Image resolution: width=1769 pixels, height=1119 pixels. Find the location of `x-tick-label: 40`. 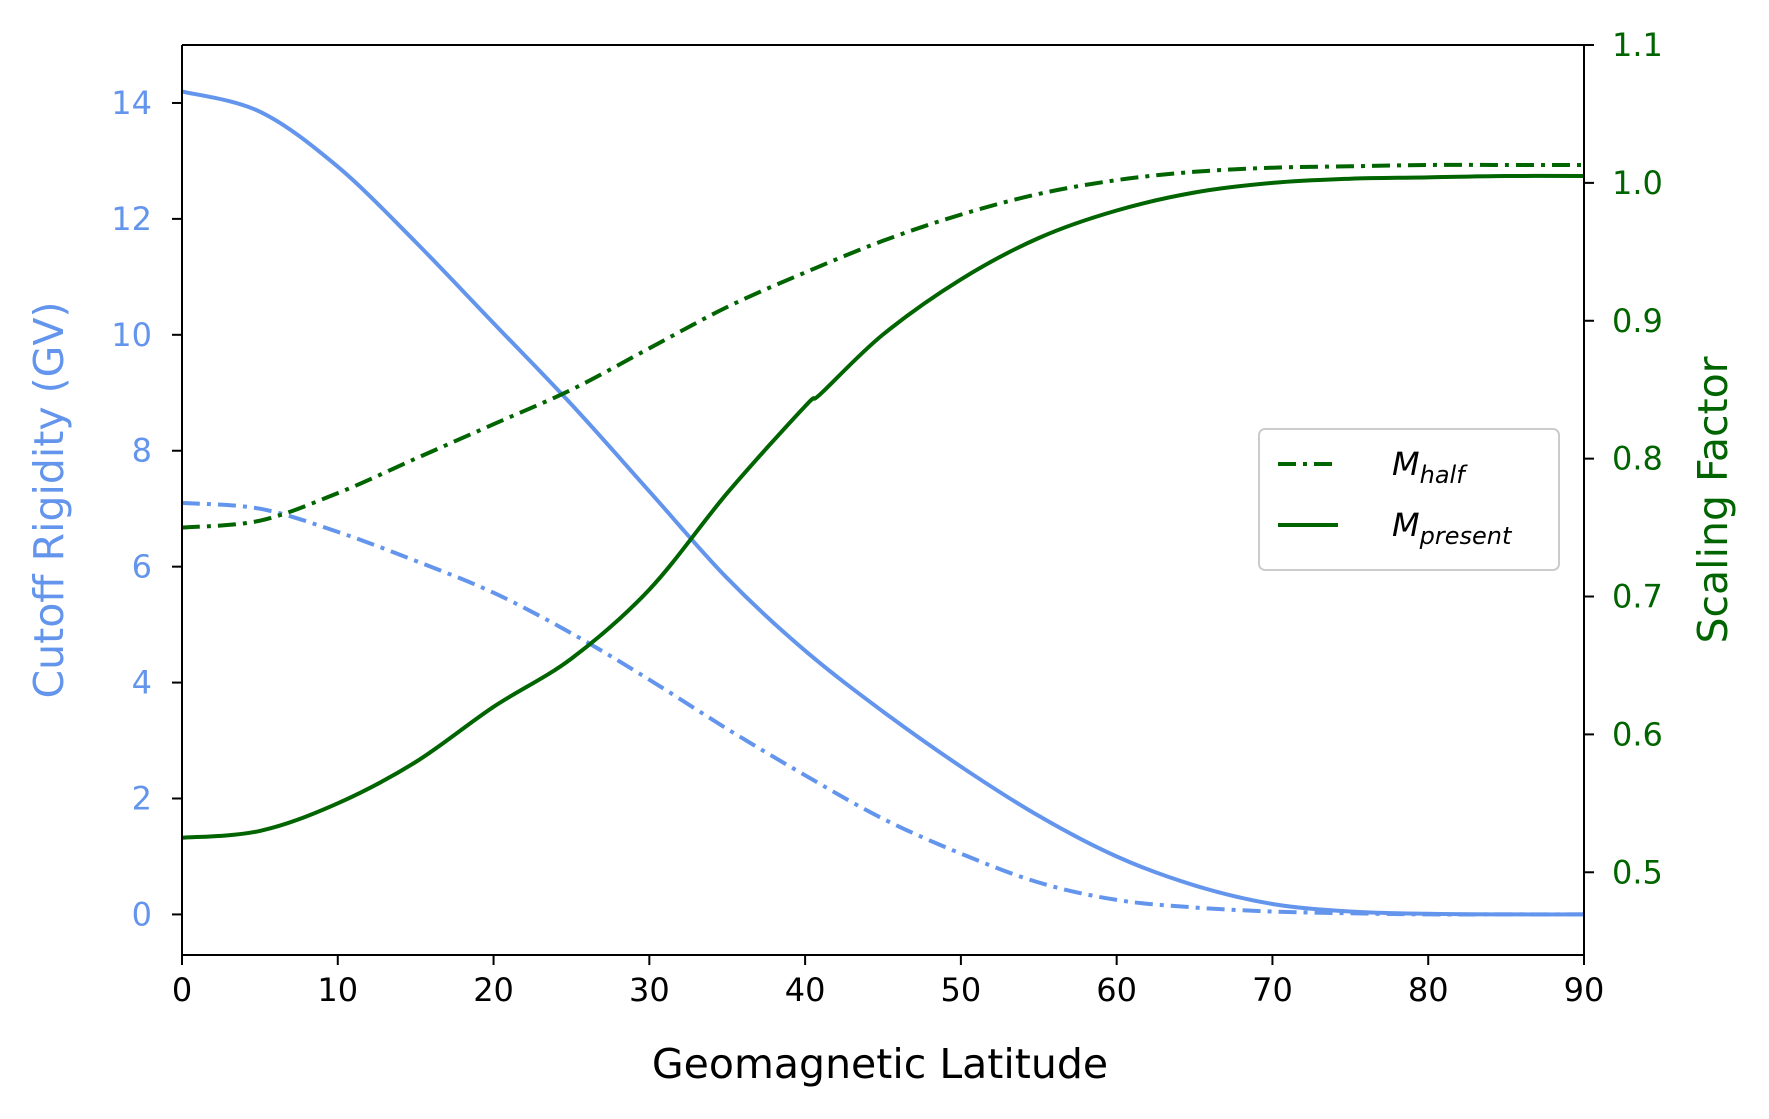

x-tick-label: 40 is located at coordinates (805, 990).